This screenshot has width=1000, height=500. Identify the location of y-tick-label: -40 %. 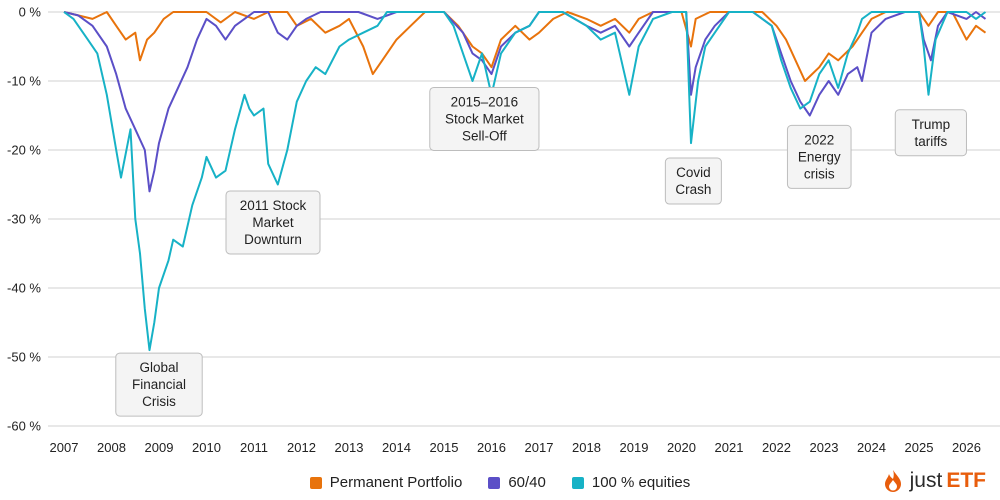
(24, 288).